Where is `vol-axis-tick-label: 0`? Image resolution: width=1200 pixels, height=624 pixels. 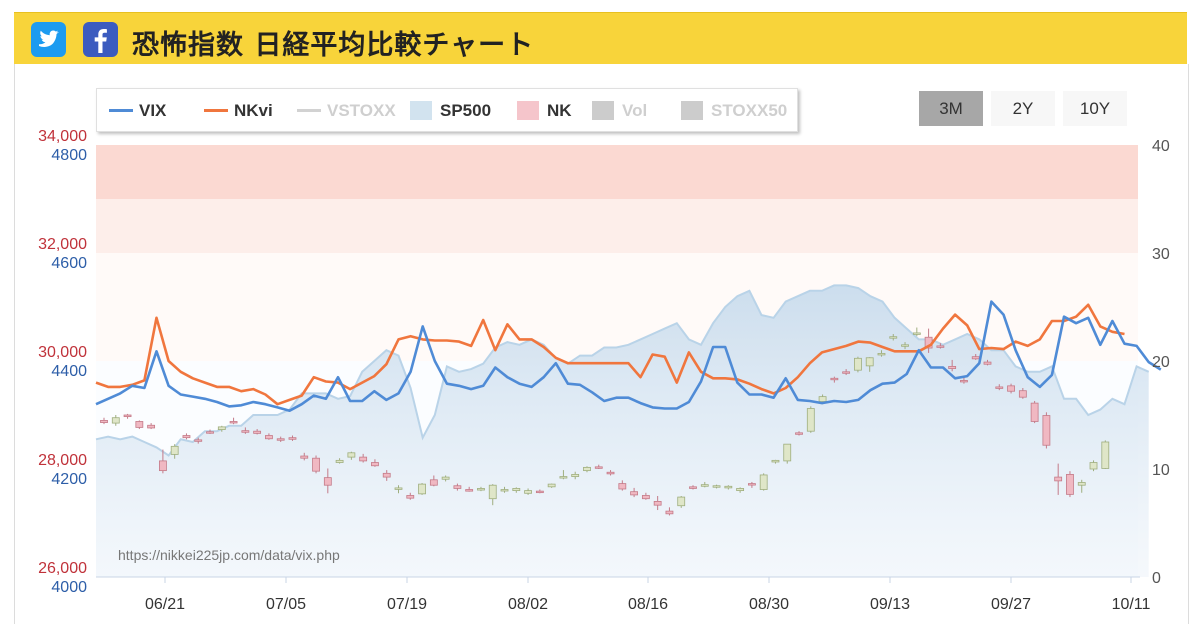 vol-axis-tick-label: 0 is located at coordinates (1156, 578).